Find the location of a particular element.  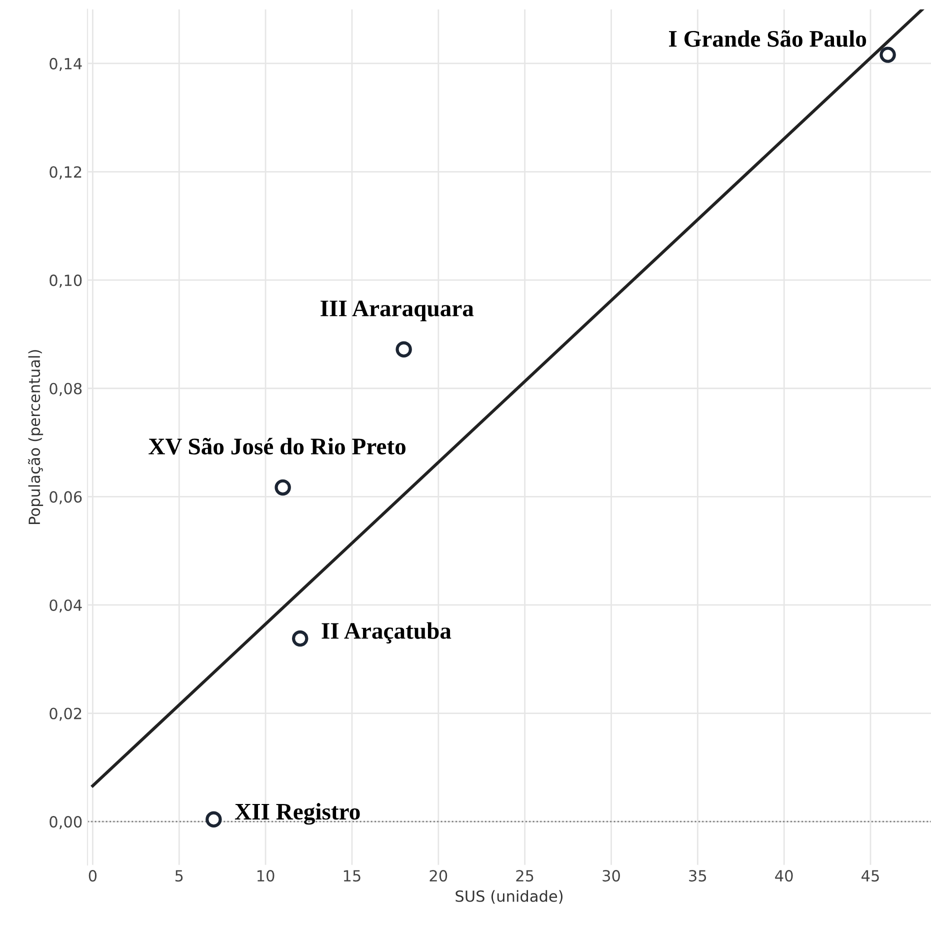

annotation: II Araçatuba is located at coordinates (387, 633).